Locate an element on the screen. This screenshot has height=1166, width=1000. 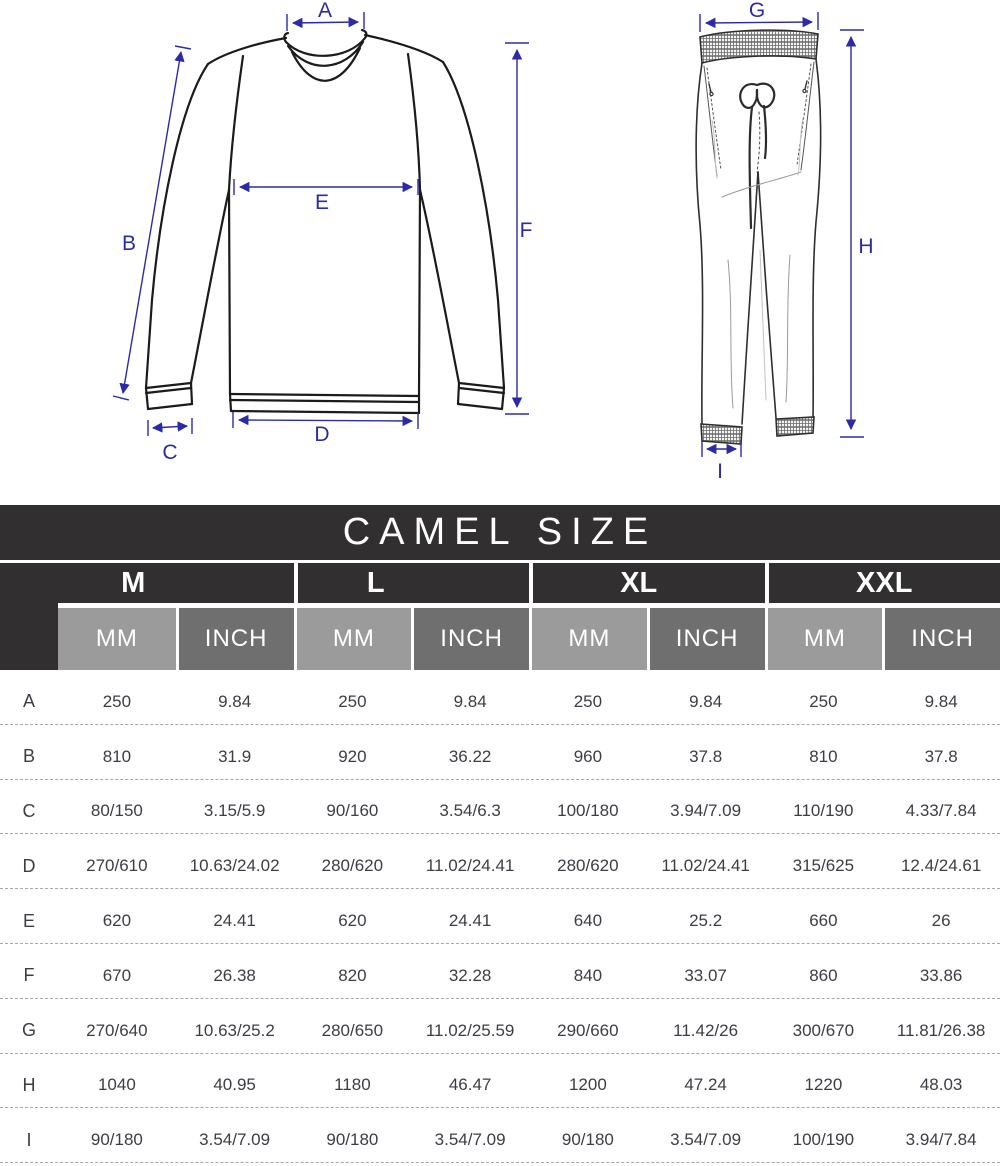
unit-header-l-mm: MM is located at coordinates (352, 639).